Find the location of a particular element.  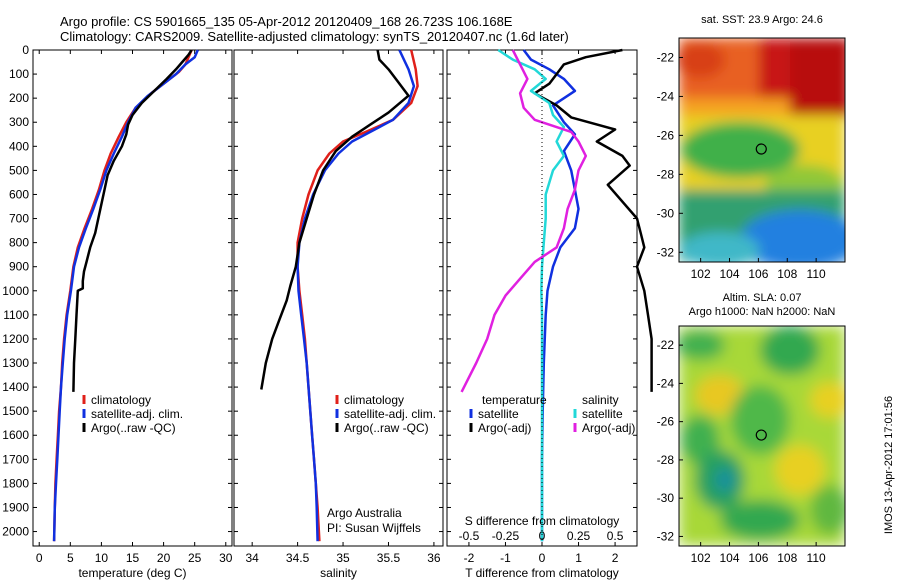

y-tick-label: 2000 is located at coordinates (15, 532).